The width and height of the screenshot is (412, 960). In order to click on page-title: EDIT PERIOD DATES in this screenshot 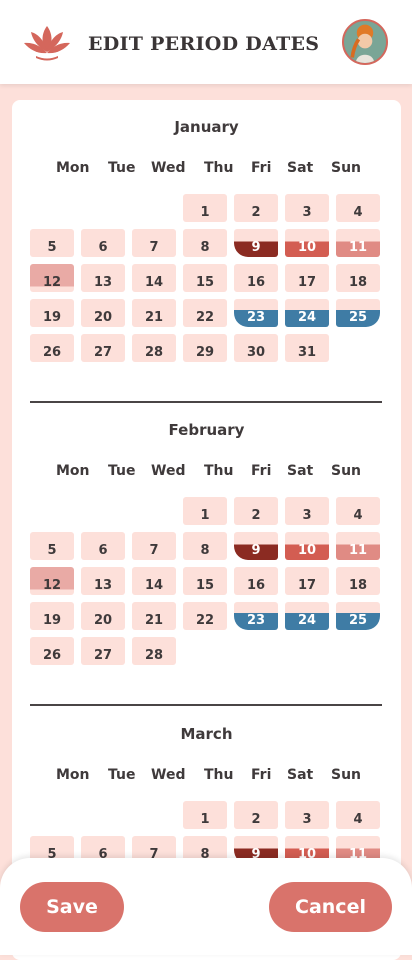, I will do `click(204, 44)`.